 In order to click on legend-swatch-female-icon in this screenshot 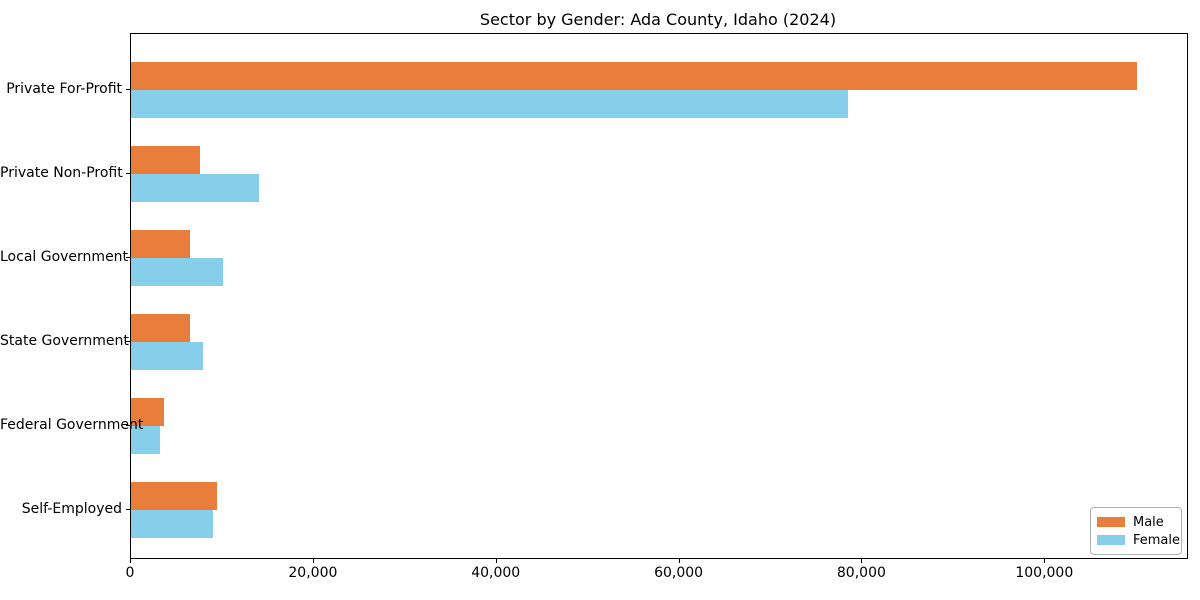, I will do `click(1111, 540)`.